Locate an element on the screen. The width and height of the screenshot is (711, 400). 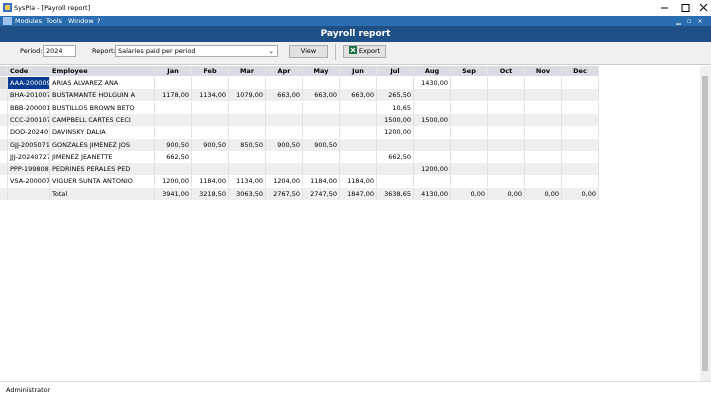
total-cell: 1847,00 is located at coordinates (358, 193).